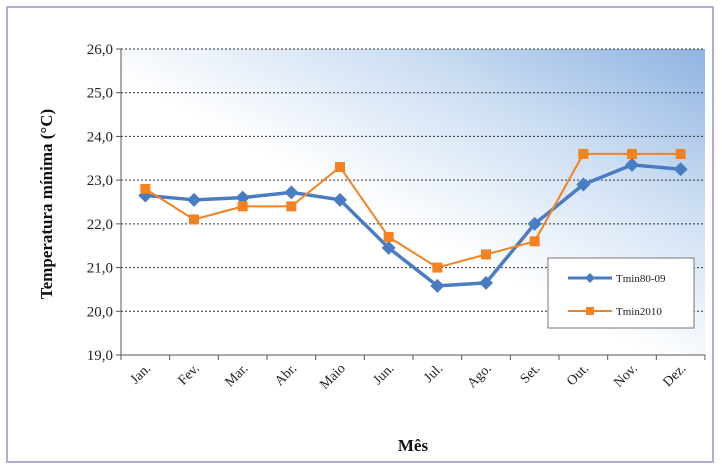 Image resolution: width=722 pixels, height=469 pixels. What do you see at coordinates (674, 375) in the screenshot?
I see `x-tick-label-11: Dez.` at bounding box center [674, 375].